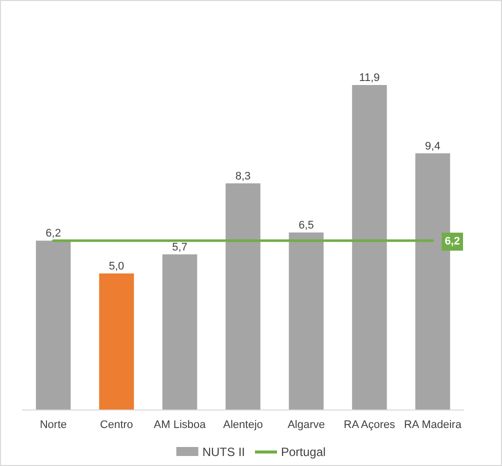 The width and height of the screenshot is (502, 466). I want to click on x-tick-label: AM Lisboa, so click(180, 424).